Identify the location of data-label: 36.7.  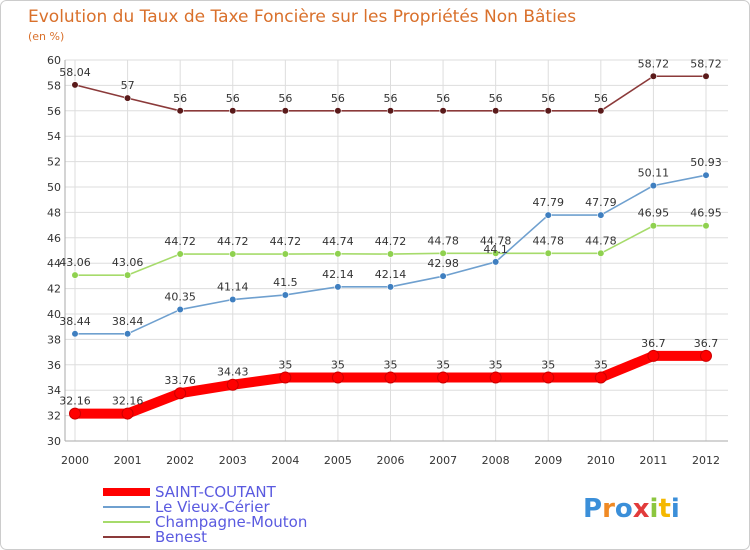
(706, 343).